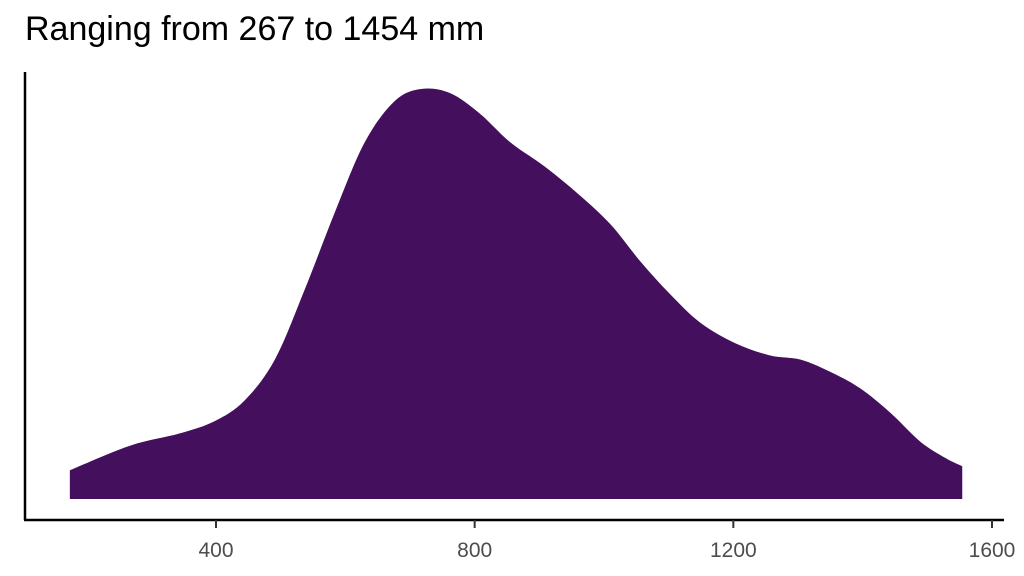 The width and height of the screenshot is (1024, 576). Describe the element at coordinates (474, 550) in the screenshot. I see `x-tick-label: 800` at that location.